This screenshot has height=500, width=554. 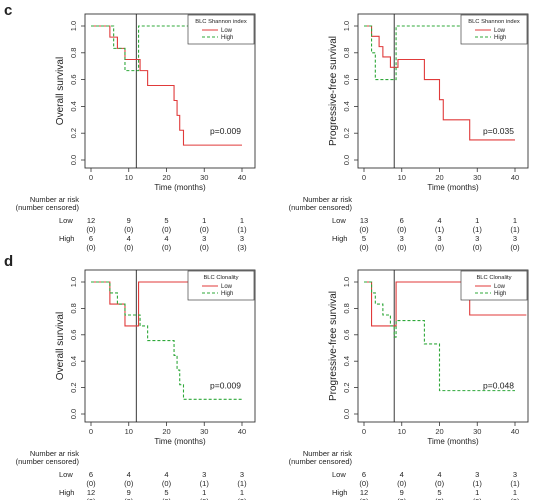 I want to click on risk-censored-value: (3), so click(x=242, y=247).